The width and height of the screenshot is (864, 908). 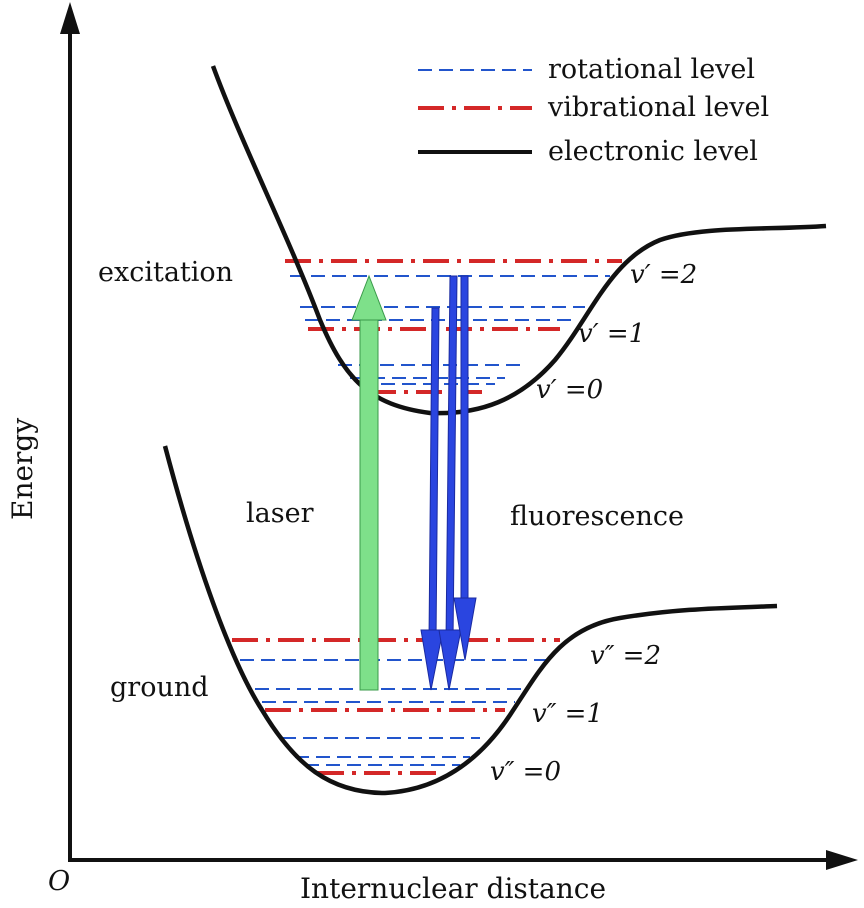 I want to click on x-axis-title: Internuclear distance, so click(x=453, y=888).